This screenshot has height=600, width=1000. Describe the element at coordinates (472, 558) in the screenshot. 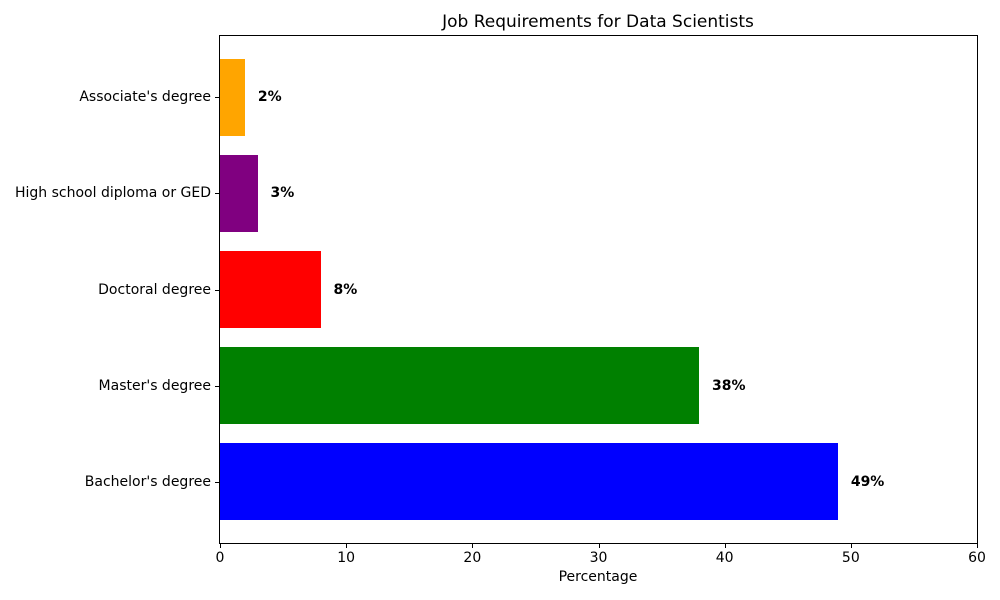

I see `x-tick-label: 20` at that location.